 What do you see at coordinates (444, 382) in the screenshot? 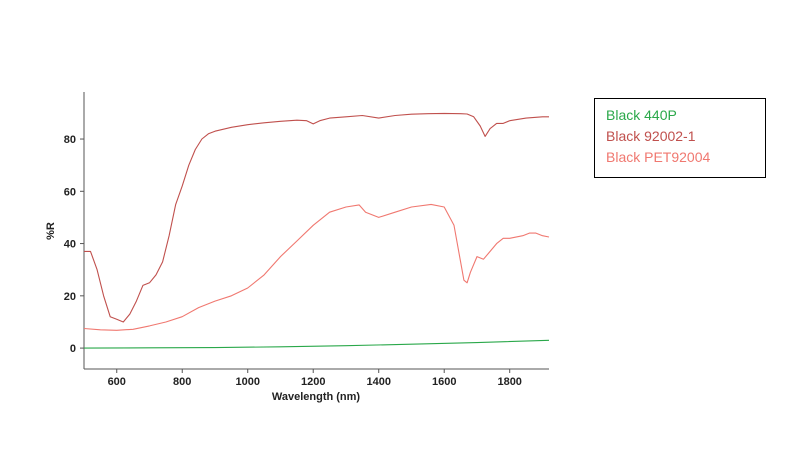
I see `x-tick-label: 1600` at bounding box center [444, 382].